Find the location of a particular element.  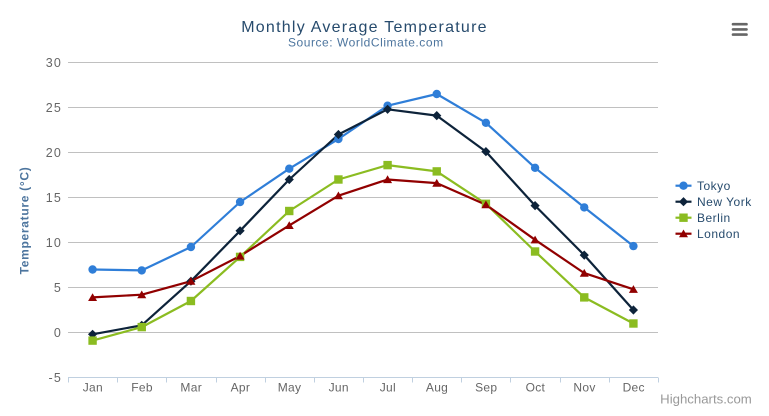

svg-text: 25 is located at coordinates (54, 108).